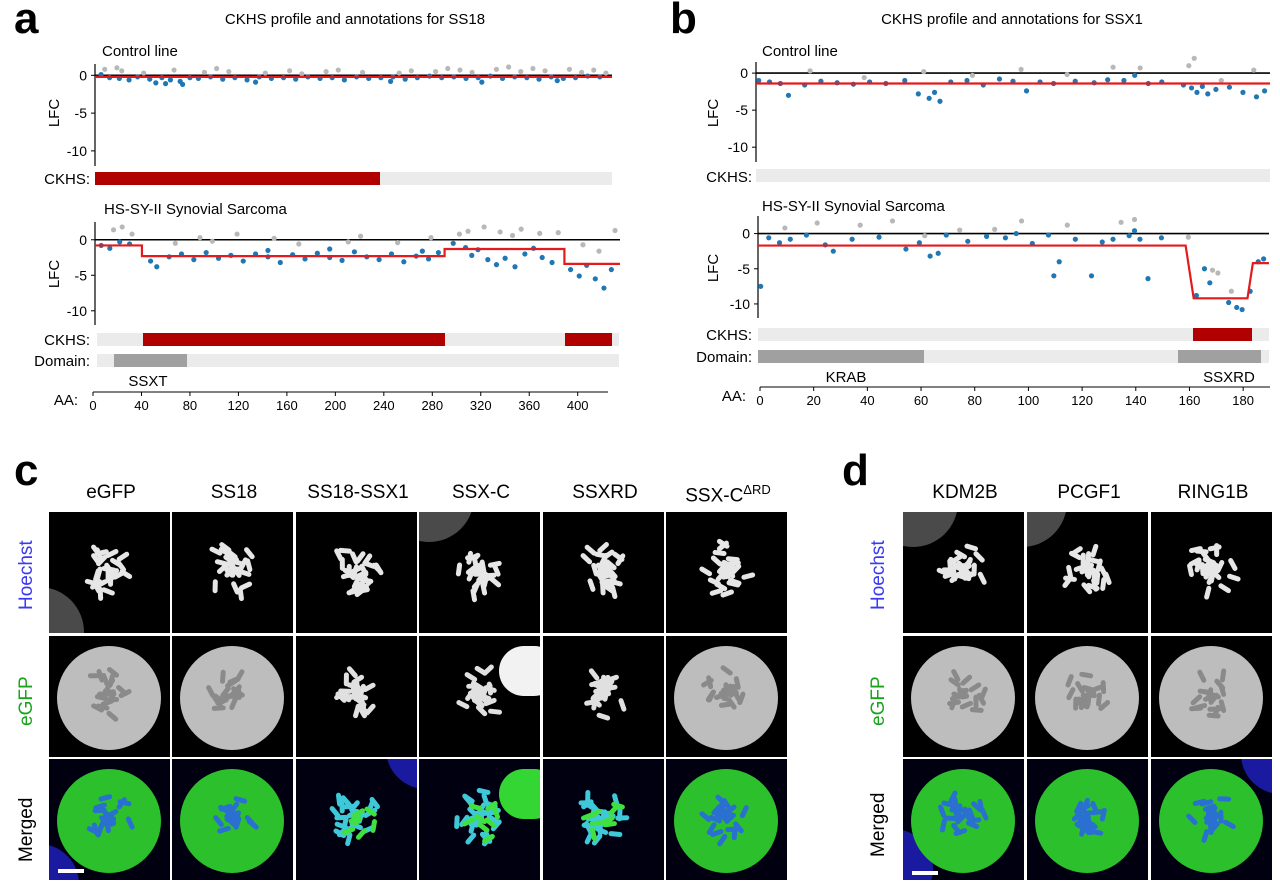  I want to click on b-control-point-s1, so click(924, 72).